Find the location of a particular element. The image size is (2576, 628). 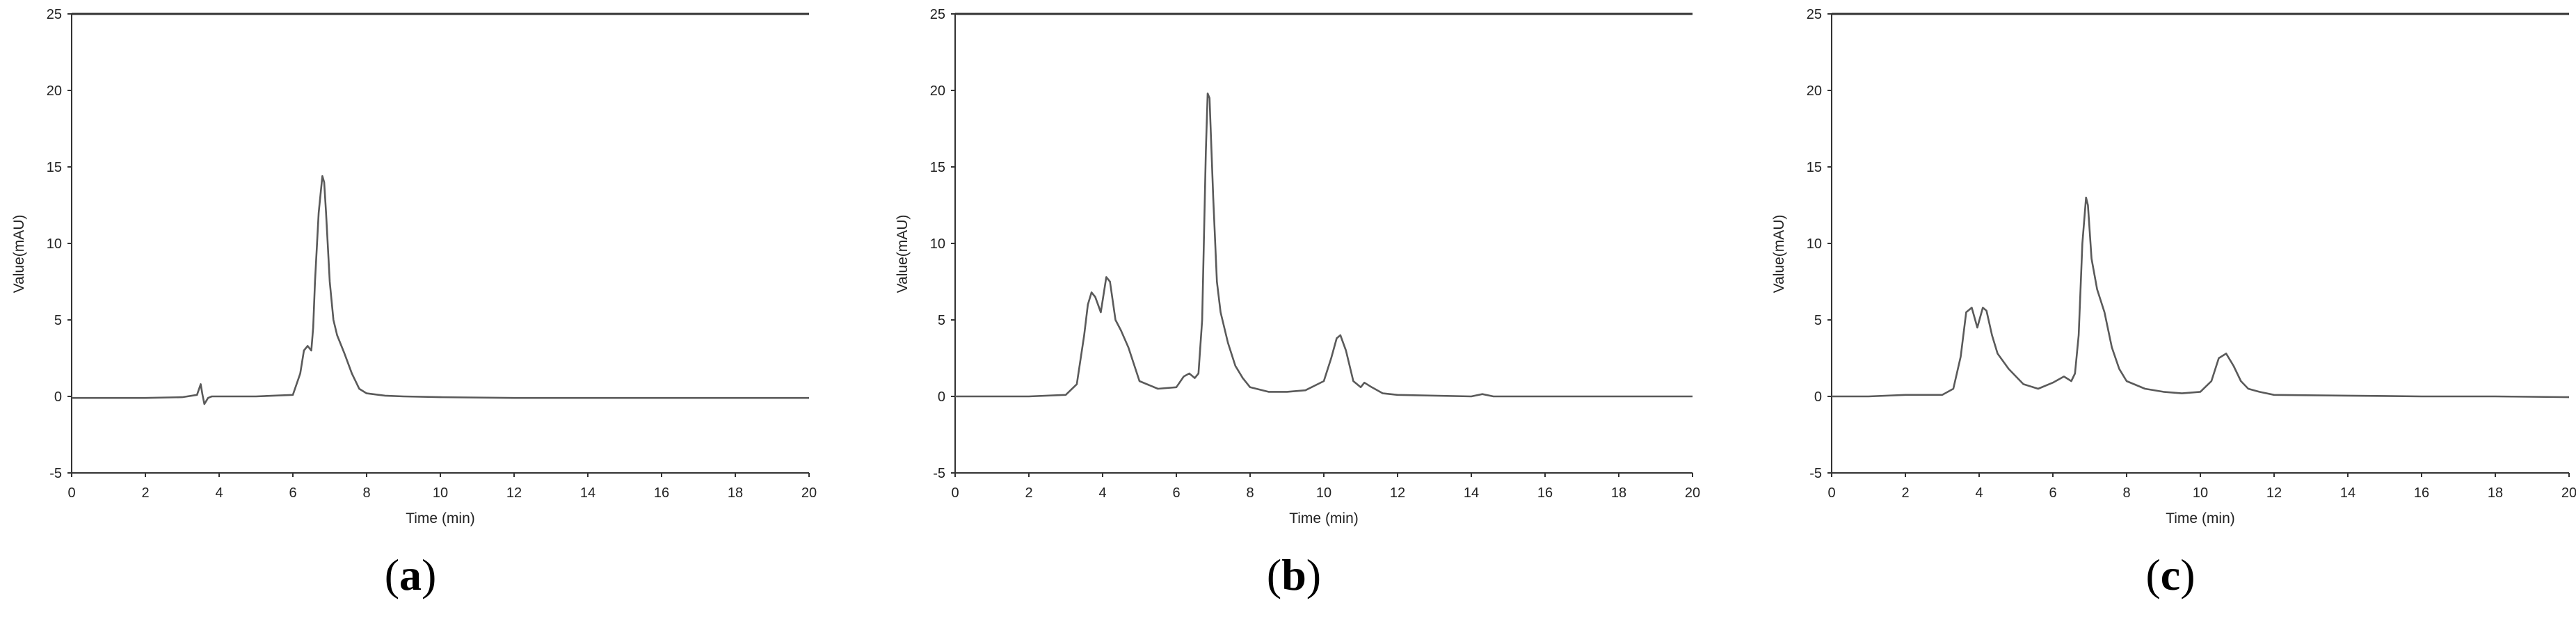

panel-caption-b: (b) is located at coordinates (1293, 575).